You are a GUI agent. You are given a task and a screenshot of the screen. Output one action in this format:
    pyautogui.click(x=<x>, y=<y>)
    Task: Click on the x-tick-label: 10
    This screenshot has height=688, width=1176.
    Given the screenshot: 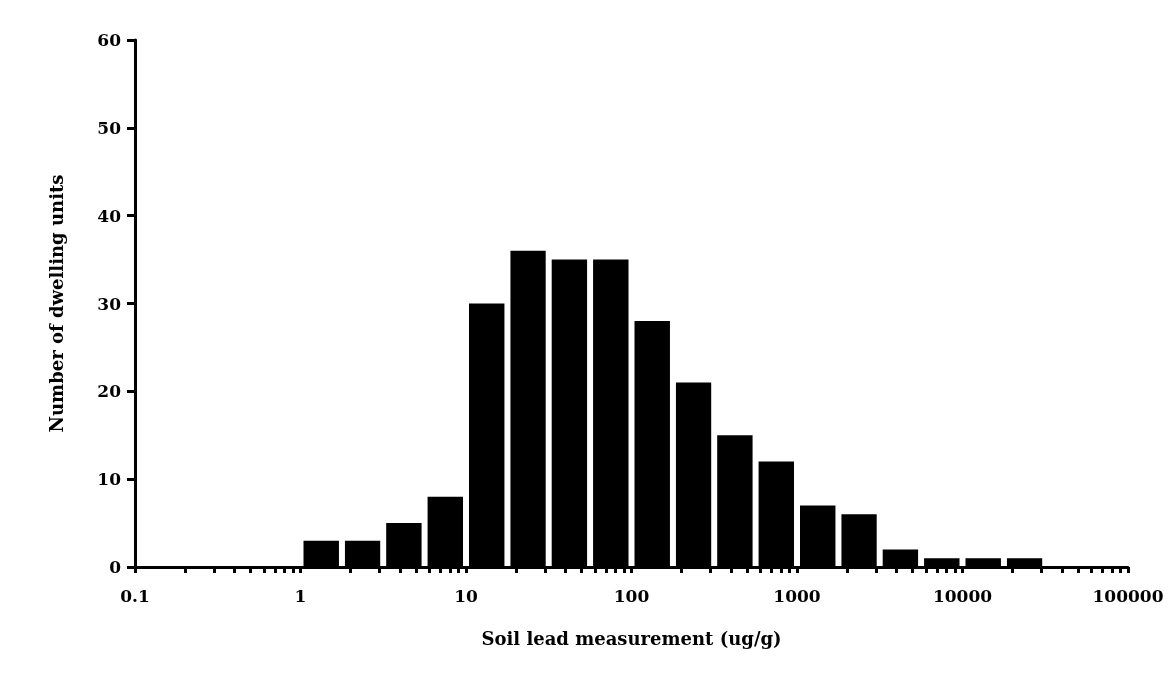 What is the action you would take?
    pyautogui.click(x=466, y=595)
    